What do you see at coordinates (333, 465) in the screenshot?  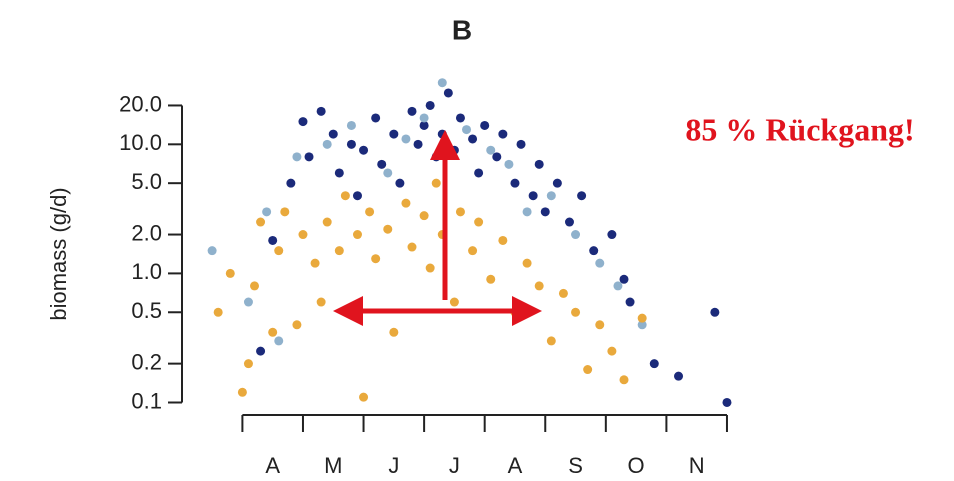 I see `x-tick-label: M` at bounding box center [333, 465].